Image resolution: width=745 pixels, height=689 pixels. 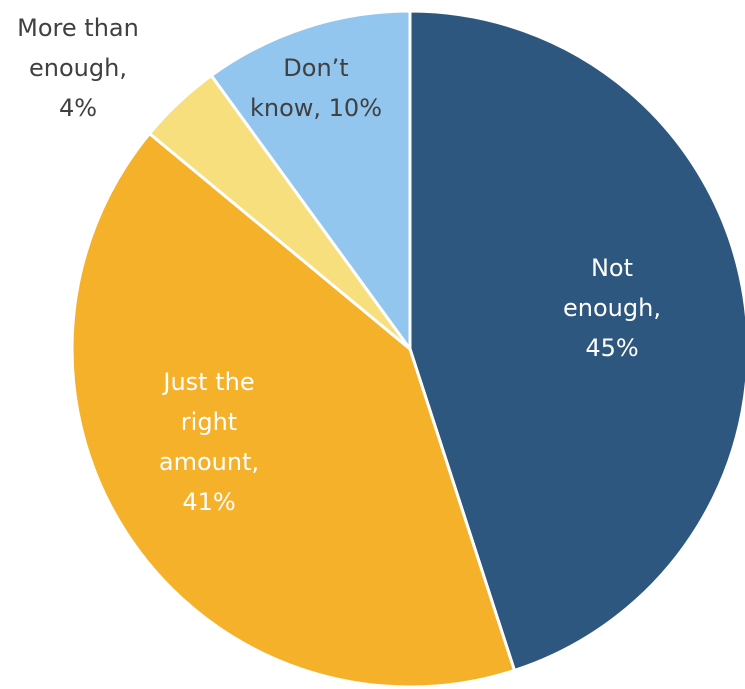 What do you see at coordinates (78, 28) in the screenshot?
I see `slice-label-line: More than` at bounding box center [78, 28].